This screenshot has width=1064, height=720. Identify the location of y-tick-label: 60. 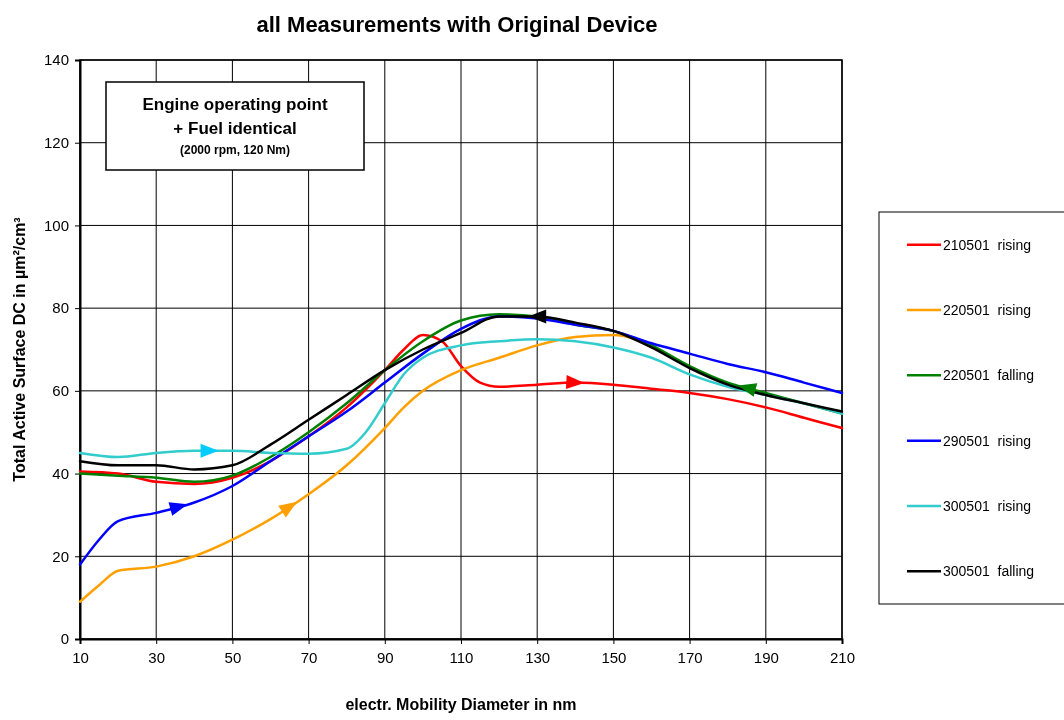
(60, 391).